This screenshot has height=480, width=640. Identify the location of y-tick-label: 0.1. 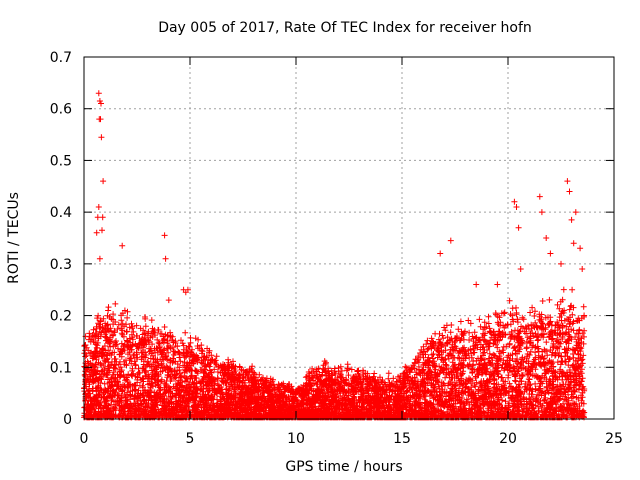
(61, 368).